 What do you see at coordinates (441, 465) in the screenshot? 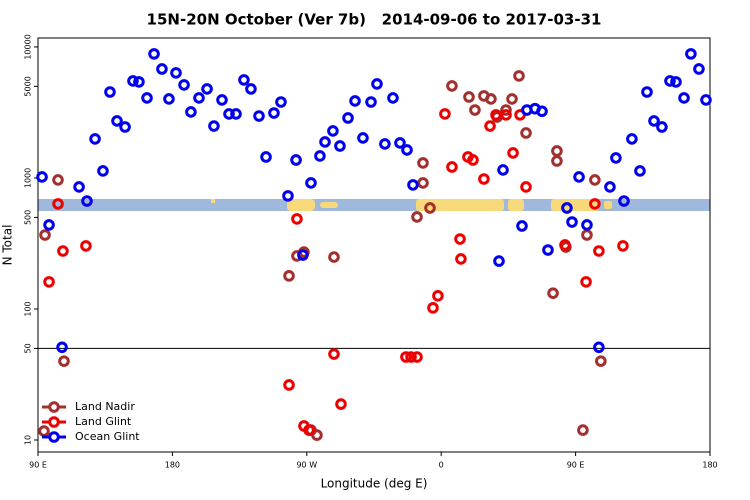
I see `x-tick-label: 0` at bounding box center [441, 465].